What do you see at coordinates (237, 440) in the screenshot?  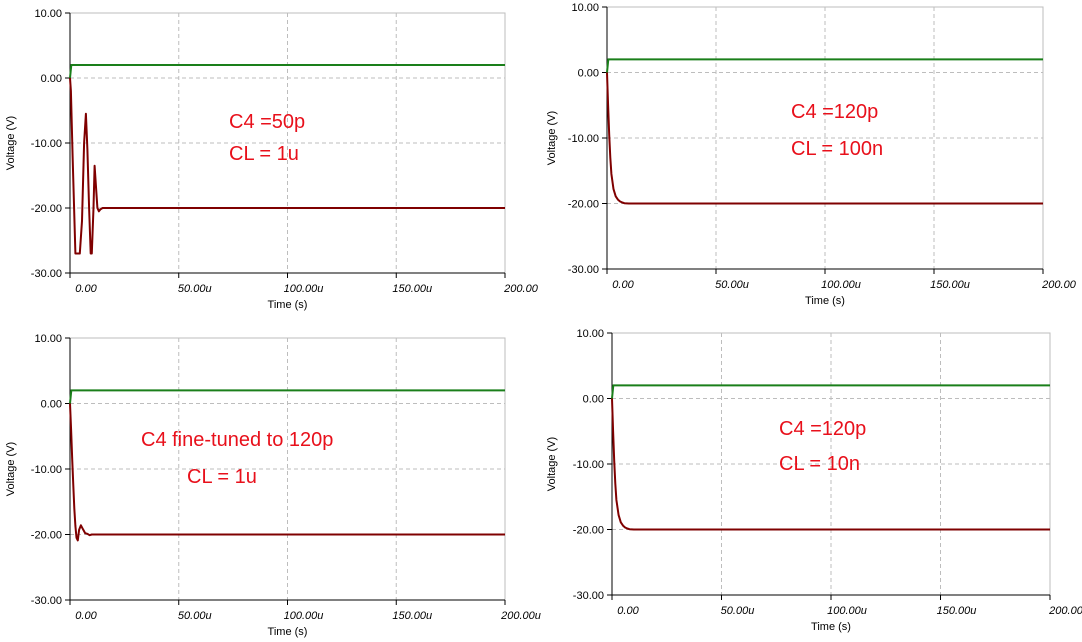 I see `annotation-line-1: C4 fine-tuned to 120p` at bounding box center [237, 440].